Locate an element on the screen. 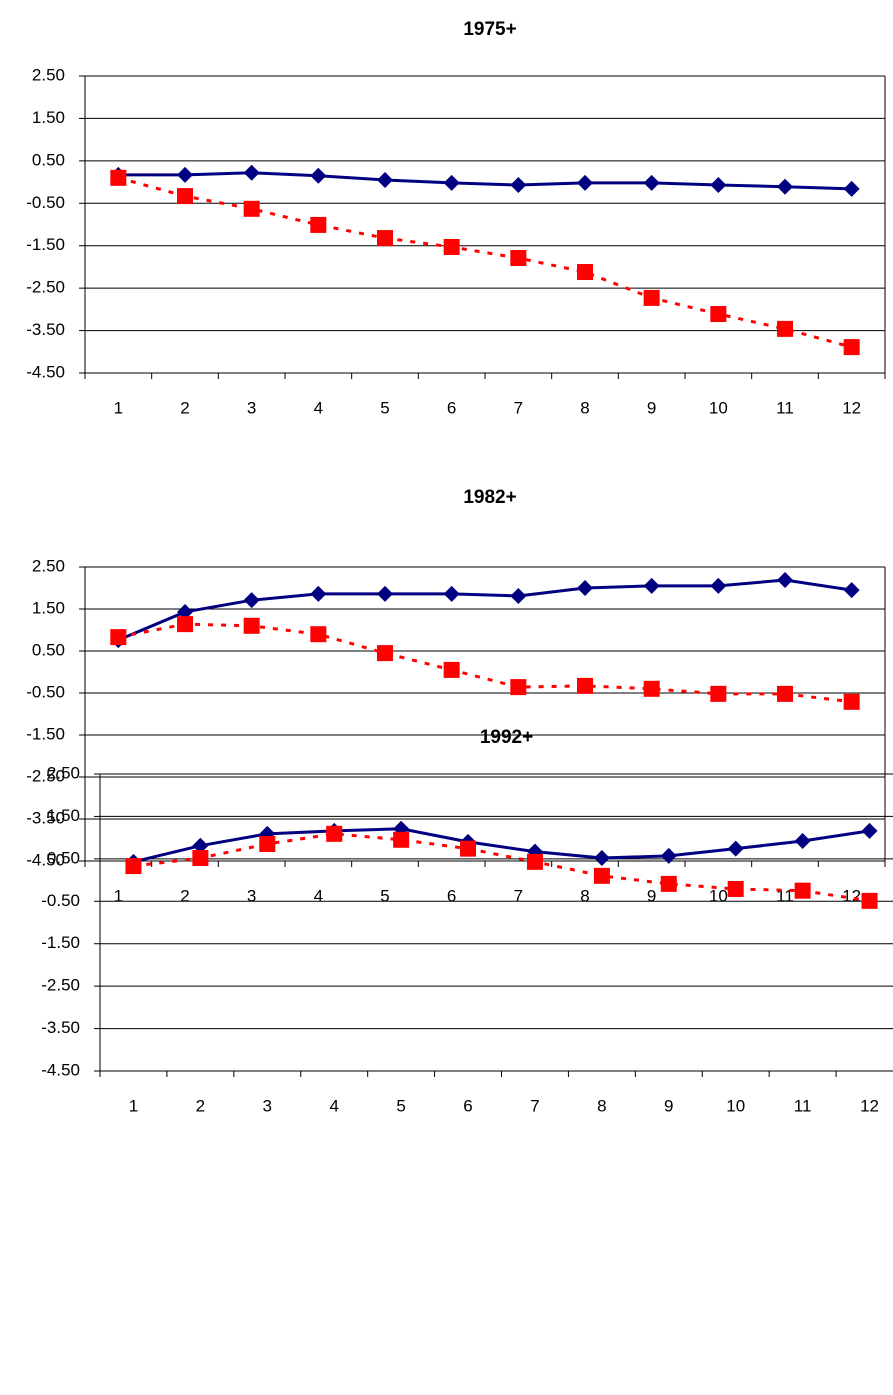 The image size is (893, 1395). y-tick-label: -1.50 is located at coordinates (45, 733).